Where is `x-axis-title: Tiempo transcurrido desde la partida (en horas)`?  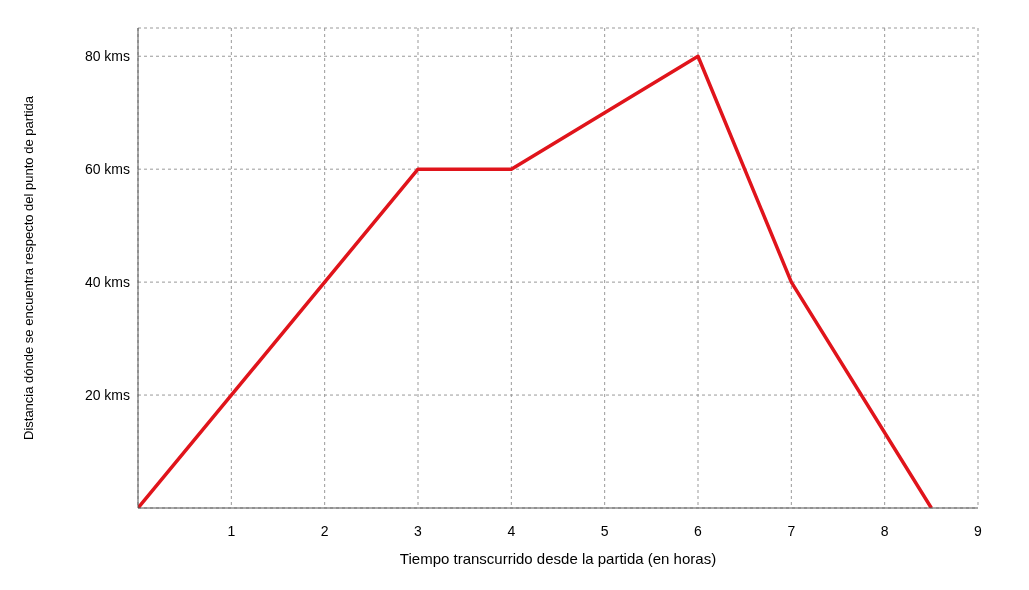 x-axis-title: Tiempo transcurrido desde la partida (en horas) is located at coordinates (558, 558).